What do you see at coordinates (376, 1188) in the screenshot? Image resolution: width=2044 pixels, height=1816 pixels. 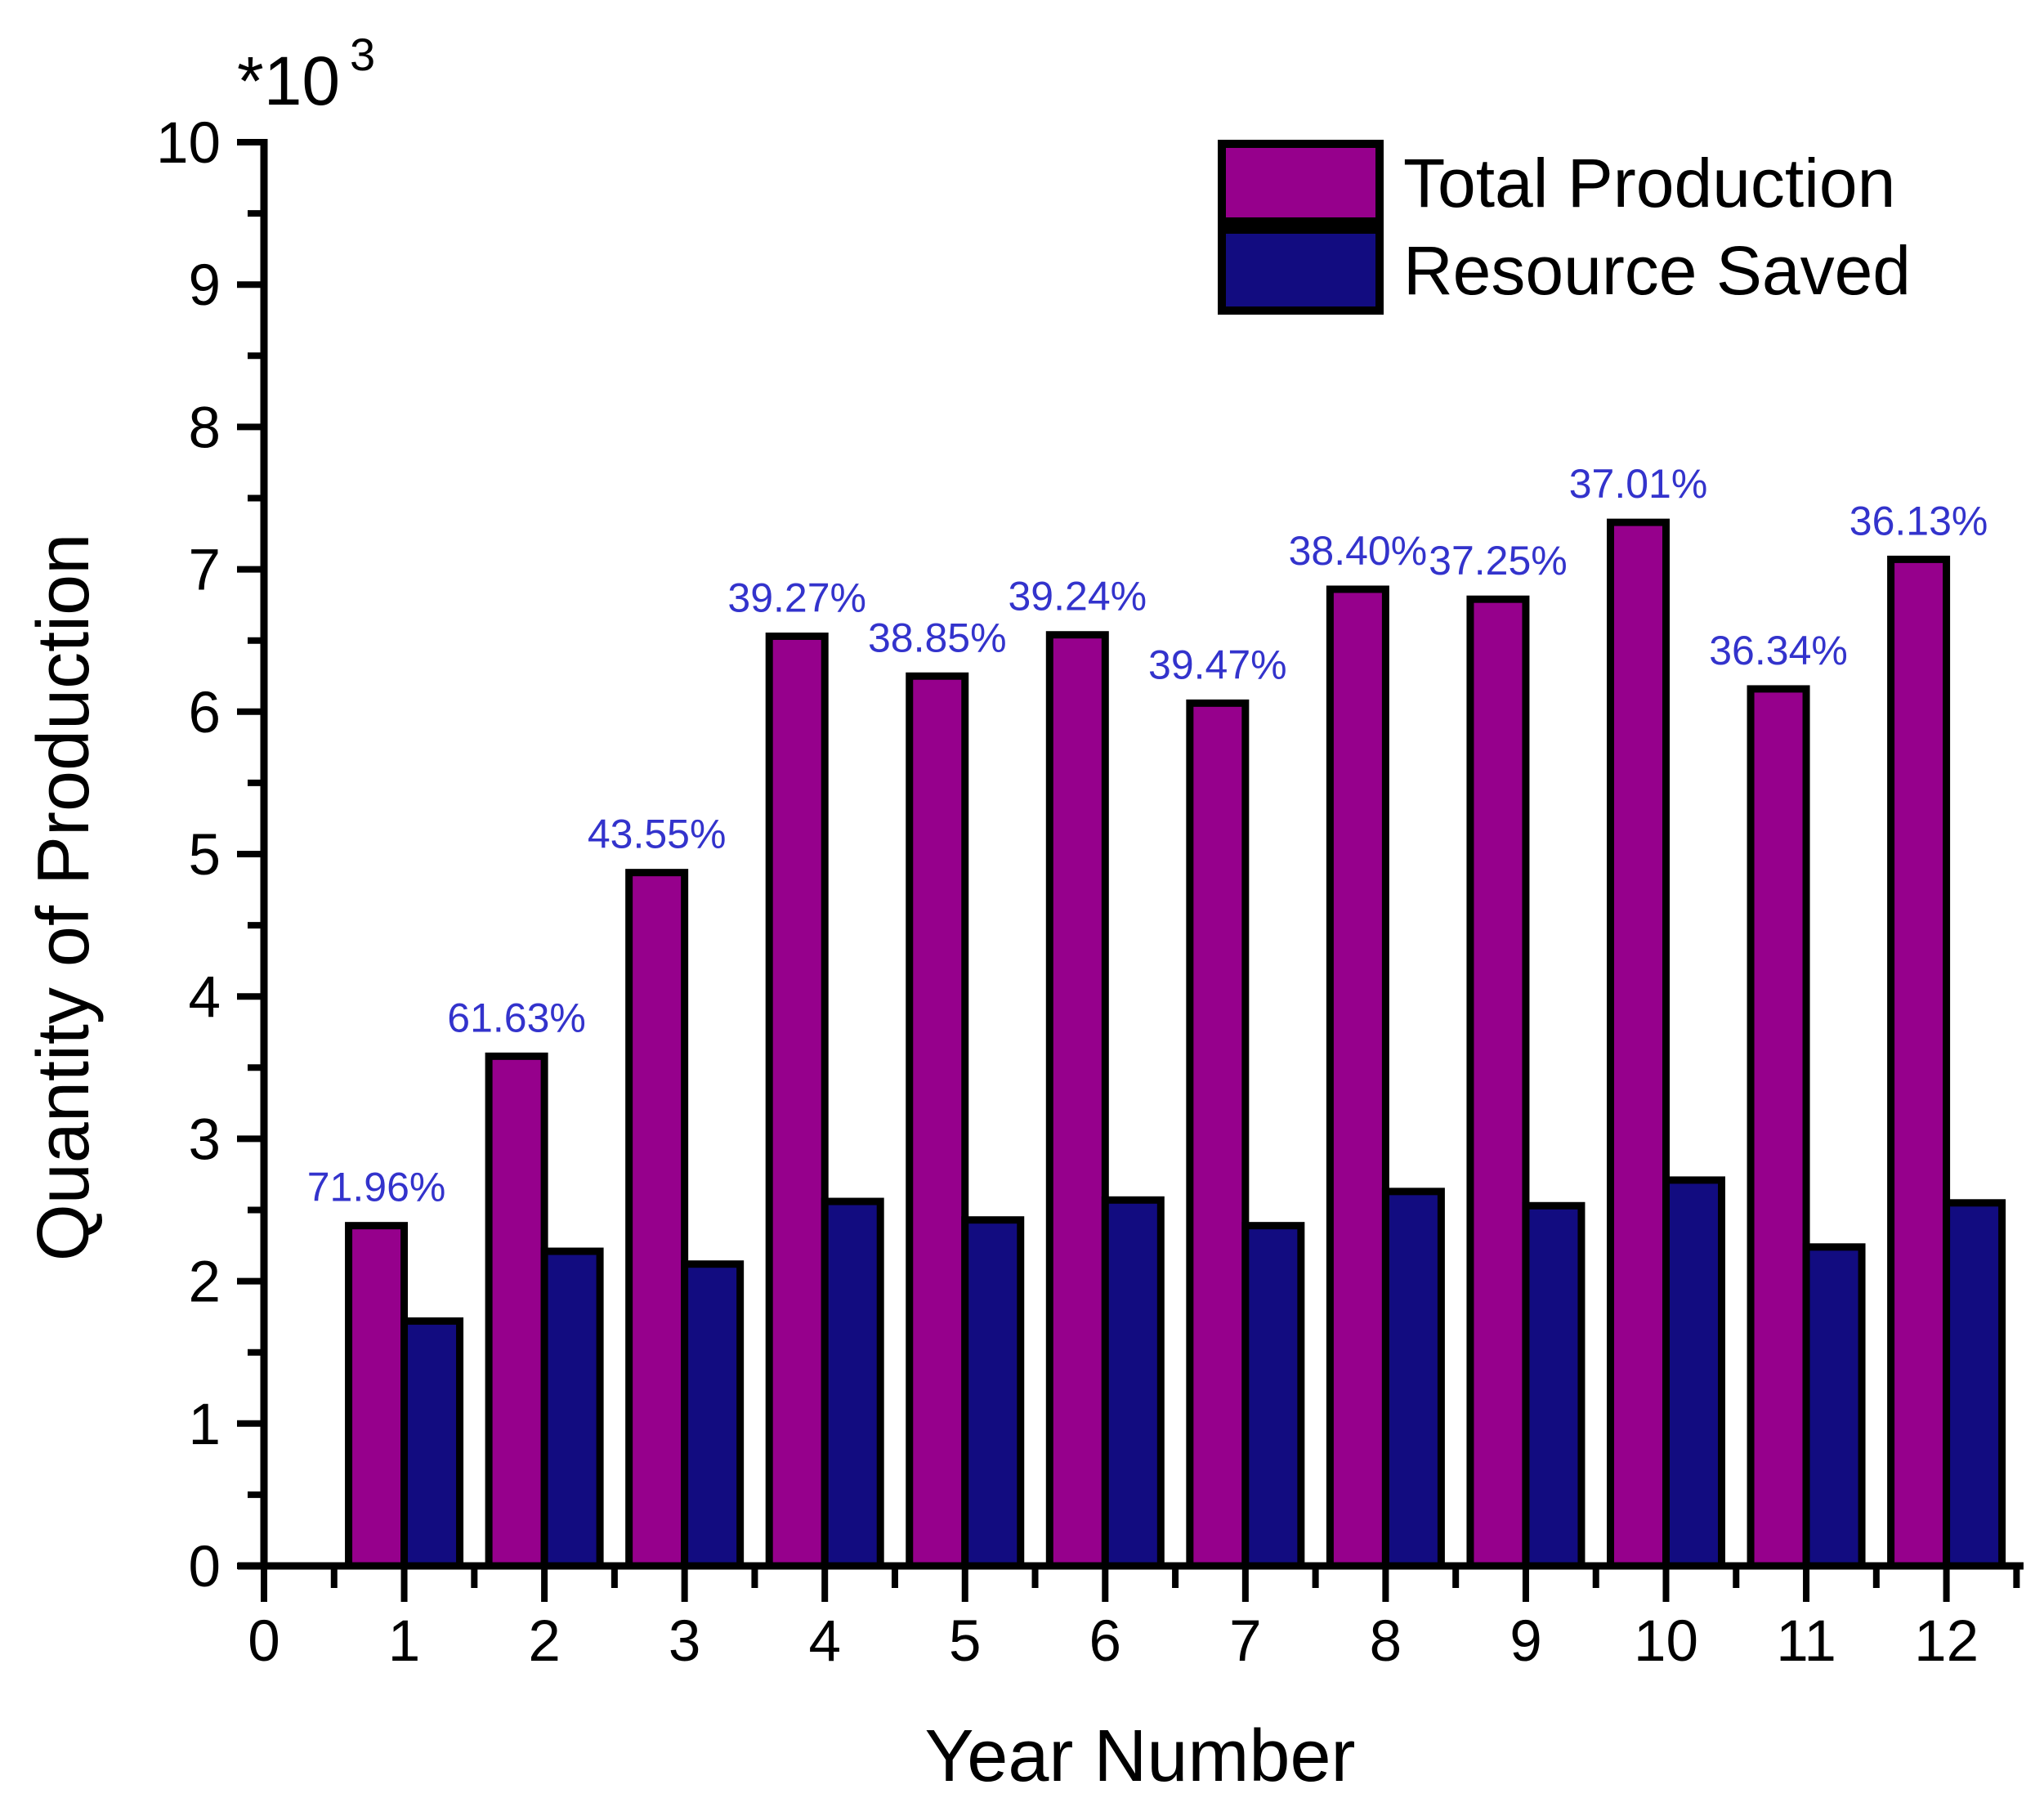 I see `percent-label: 71.96%` at bounding box center [376, 1188].